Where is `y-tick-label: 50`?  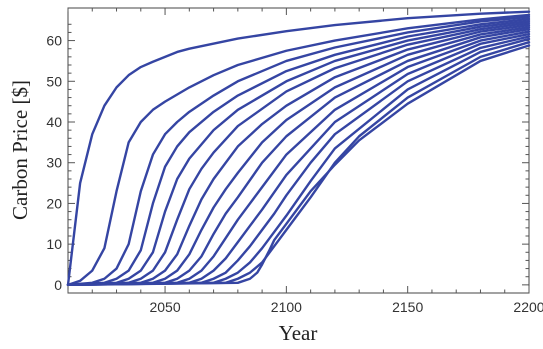 y-tick-label: 50 is located at coordinates (54, 81).